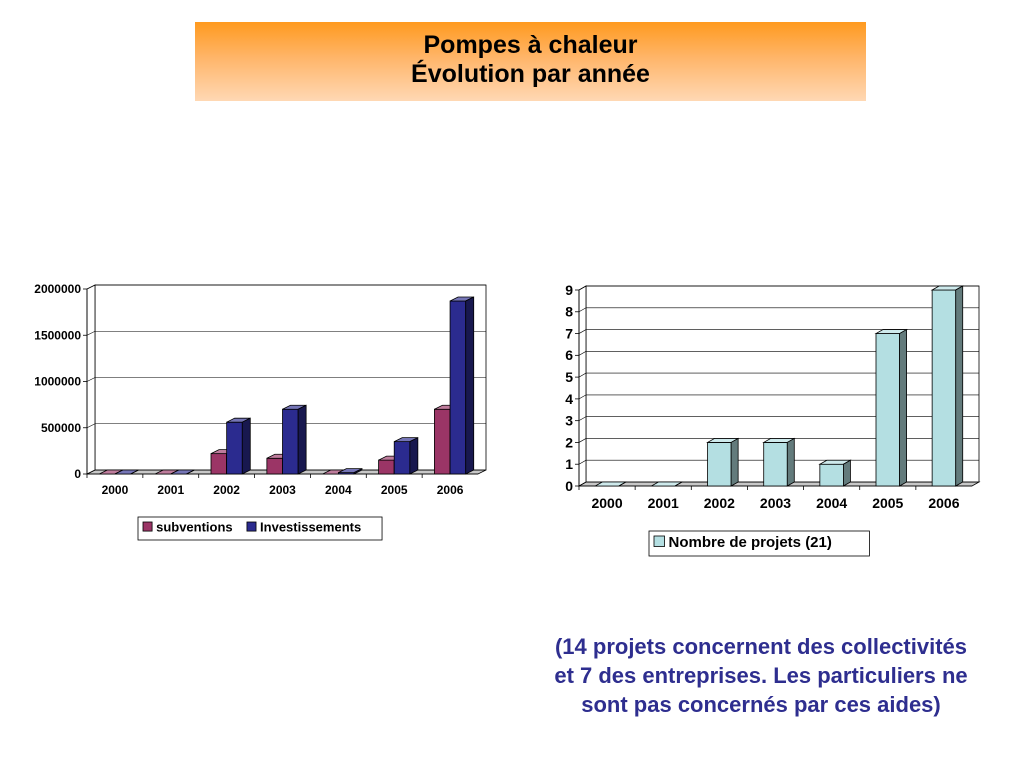 This screenshot has width=1024, height=768. Describe the element at coordinates (761, 704) in the screenshot. I see `footnote-line-3: sont pas concernés par ces aides)` at that location.